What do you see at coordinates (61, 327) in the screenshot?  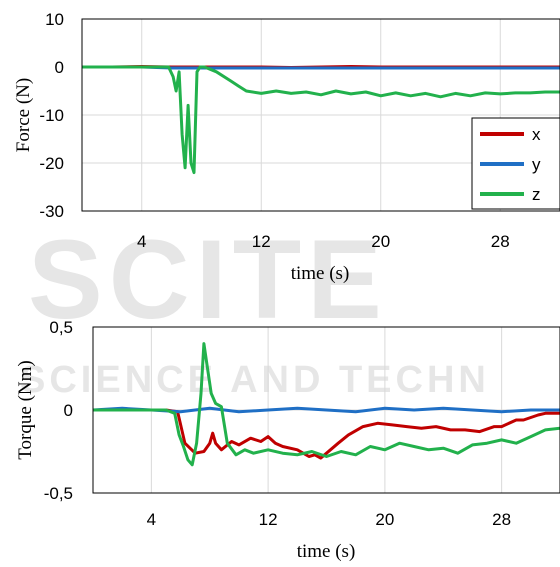 I see `y-tick-label: 0,5` at bounding box center [61, 327].